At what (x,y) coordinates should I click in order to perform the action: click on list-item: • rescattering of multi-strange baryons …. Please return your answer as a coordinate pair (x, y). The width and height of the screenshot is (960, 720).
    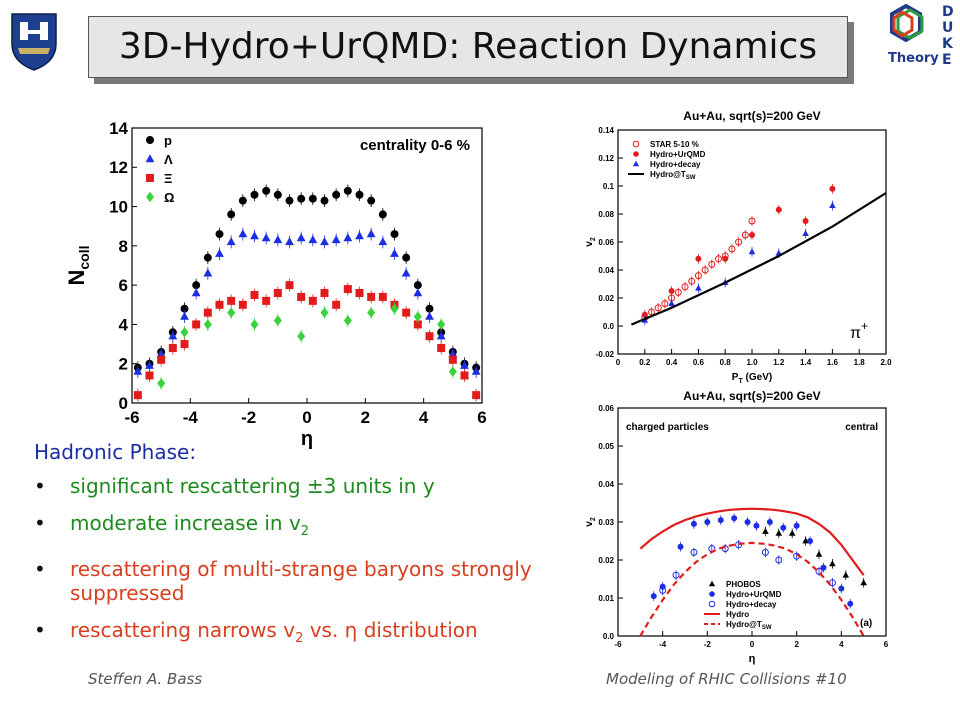
    Looking at the image, I should click on (304, 581).